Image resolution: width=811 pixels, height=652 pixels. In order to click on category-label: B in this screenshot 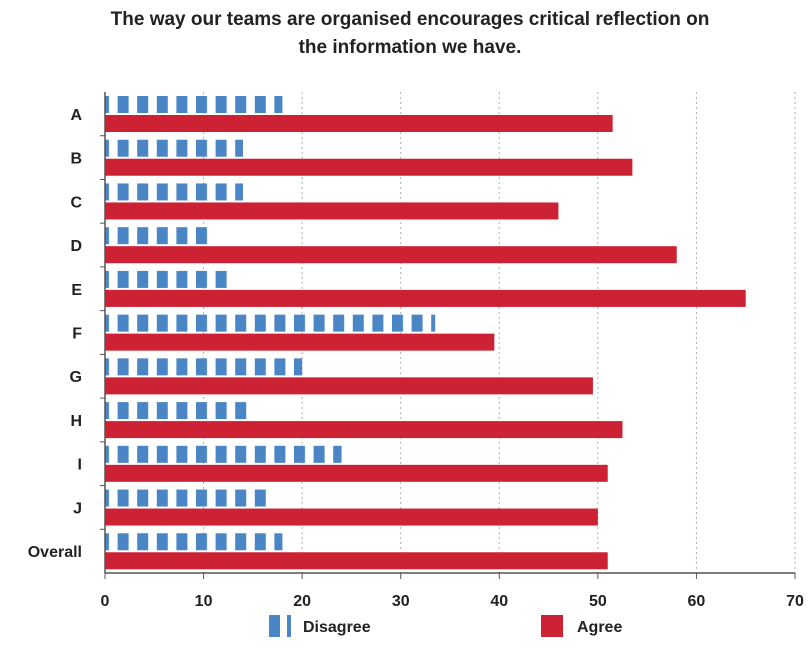, I will do `click(76, 159)`.